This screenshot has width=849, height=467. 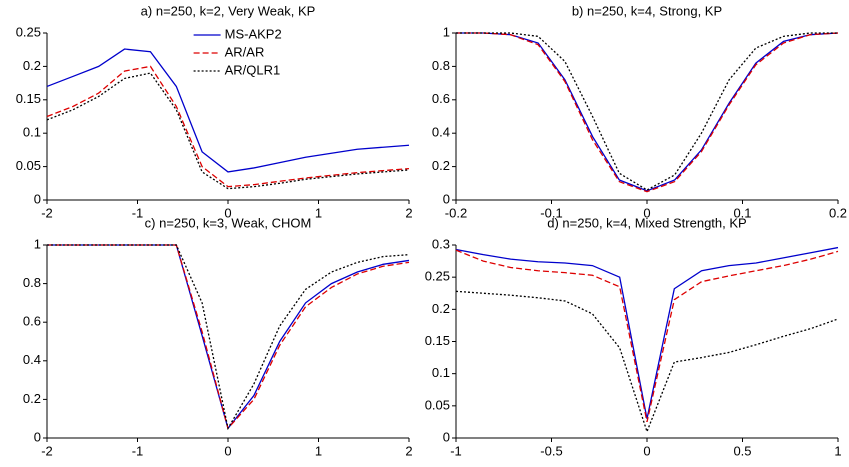 What do you see at coordinates (245, 51) in the screenshot?
I see `legend-label: AR/AR` at bounding box center [245, 51].